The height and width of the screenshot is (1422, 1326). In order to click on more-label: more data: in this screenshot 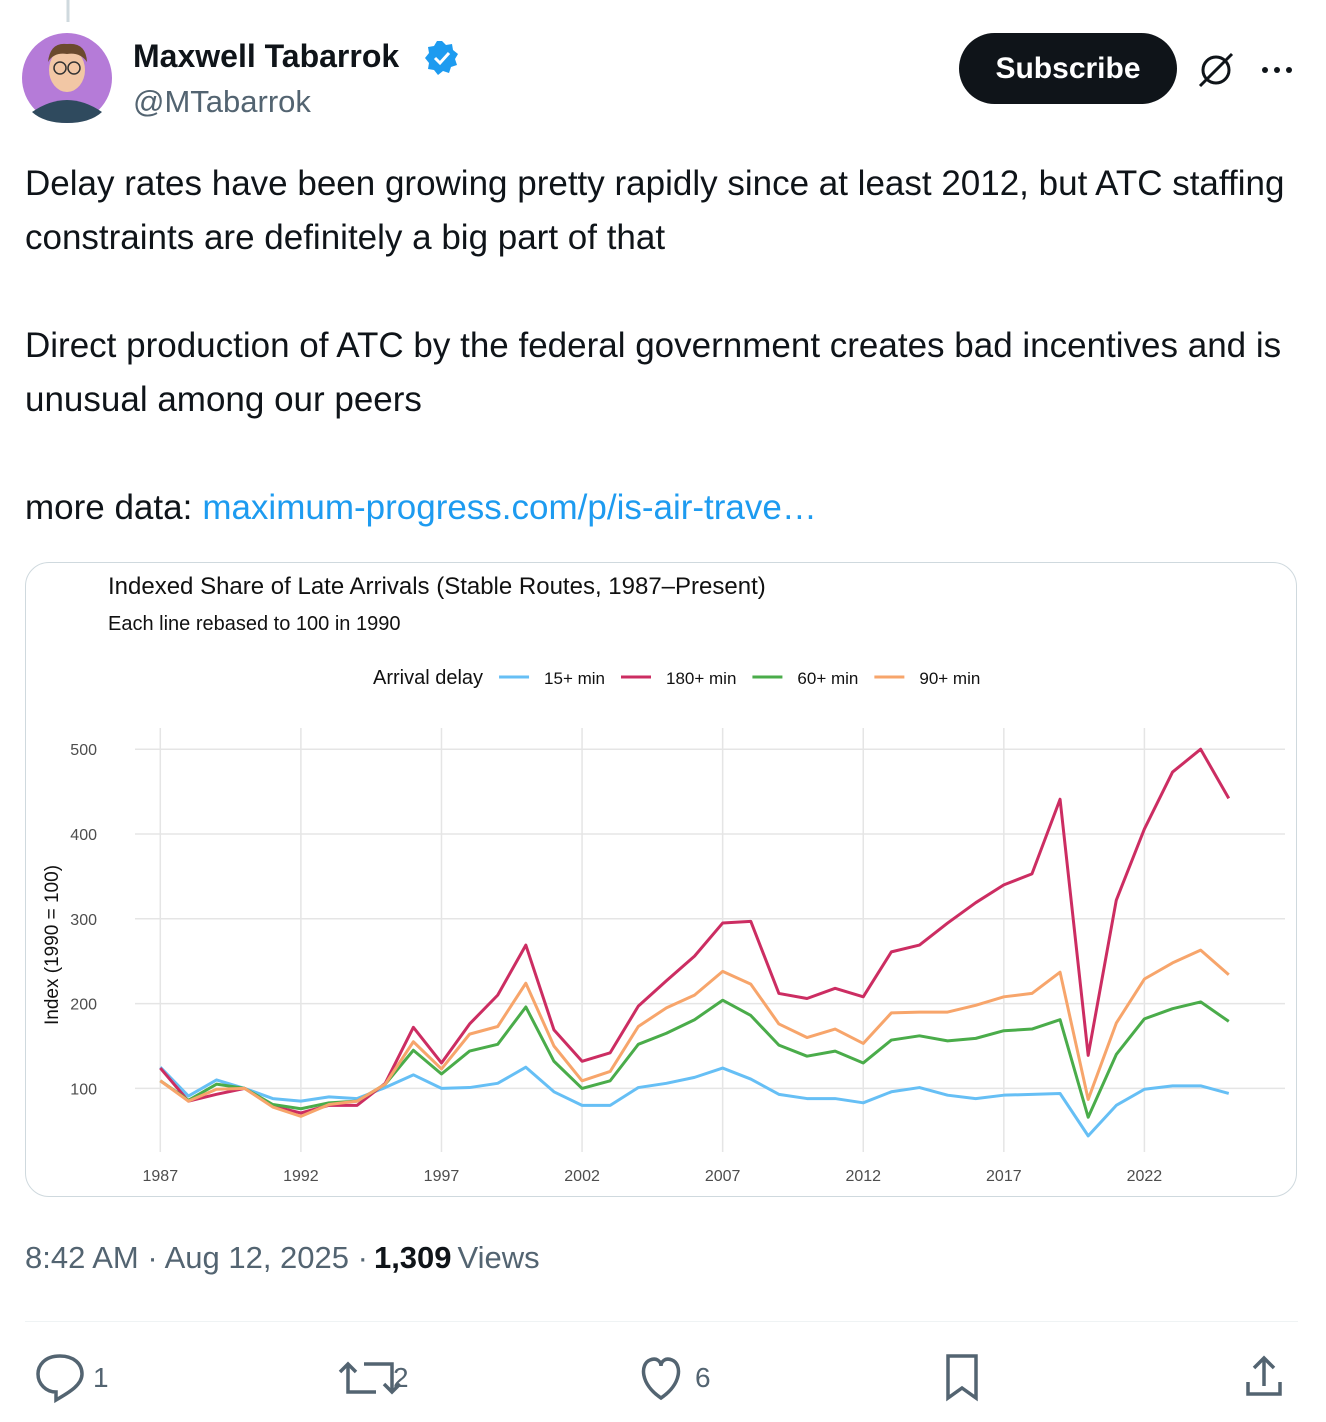, I will do `click(109, 507)`.